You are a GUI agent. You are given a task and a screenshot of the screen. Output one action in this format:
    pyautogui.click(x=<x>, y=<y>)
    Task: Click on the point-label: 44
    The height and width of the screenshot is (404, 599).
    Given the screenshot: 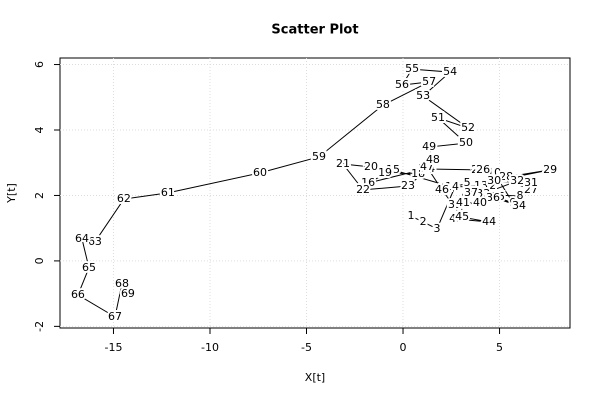 What is the action you would take?
    pyautogui.click(x=489, y=221)
    